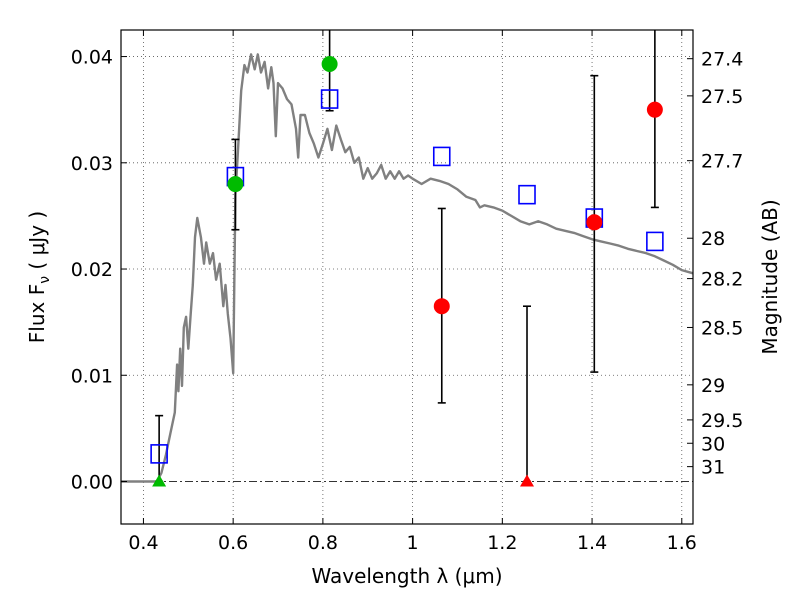  I want to click on x-tick-label: 0.4, so click(143, 543).